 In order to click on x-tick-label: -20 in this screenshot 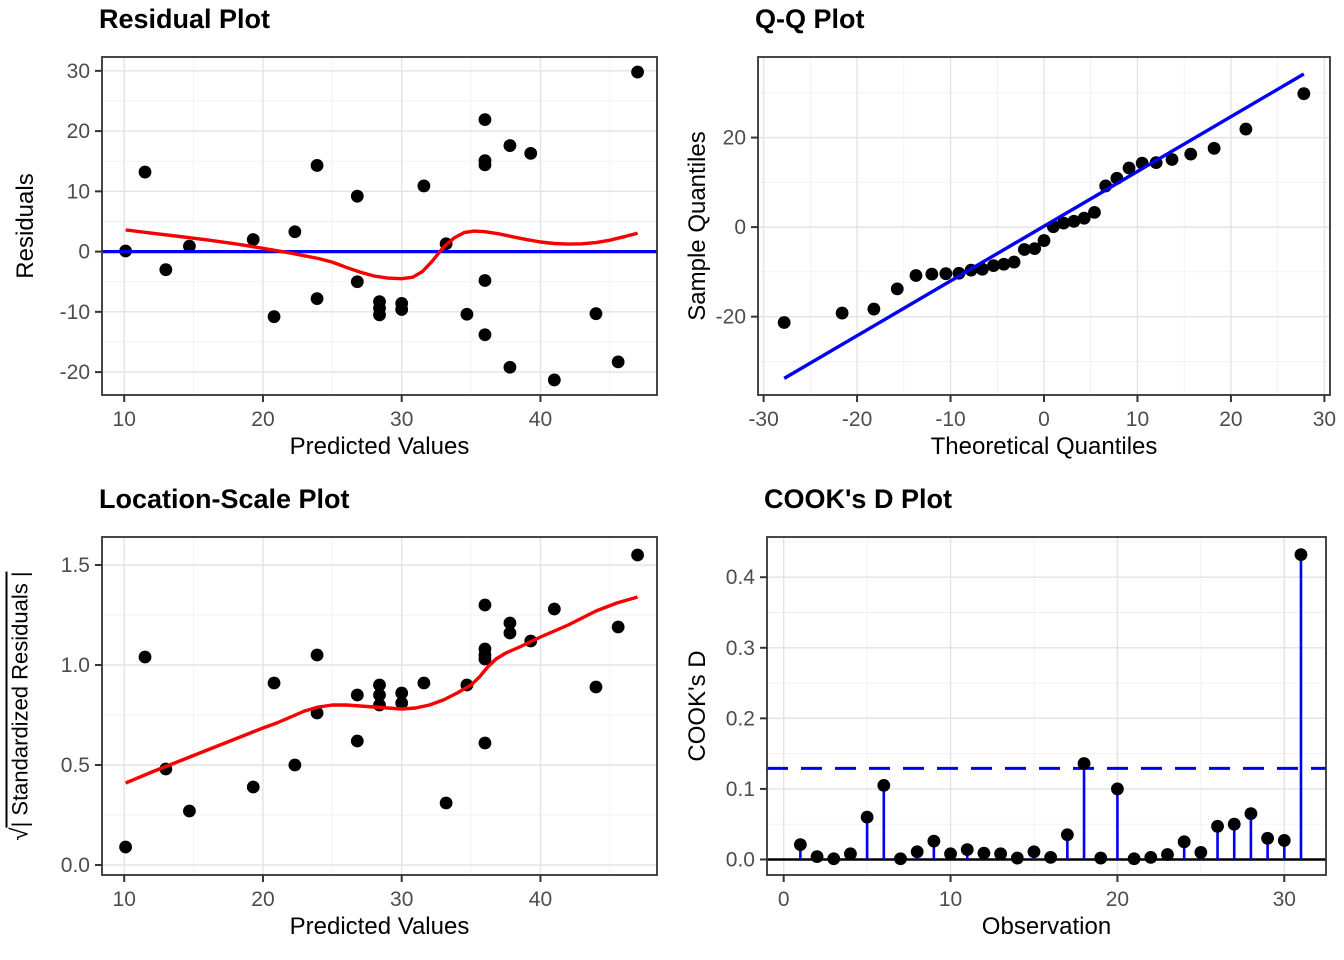, I will do `click(857, 419)`.